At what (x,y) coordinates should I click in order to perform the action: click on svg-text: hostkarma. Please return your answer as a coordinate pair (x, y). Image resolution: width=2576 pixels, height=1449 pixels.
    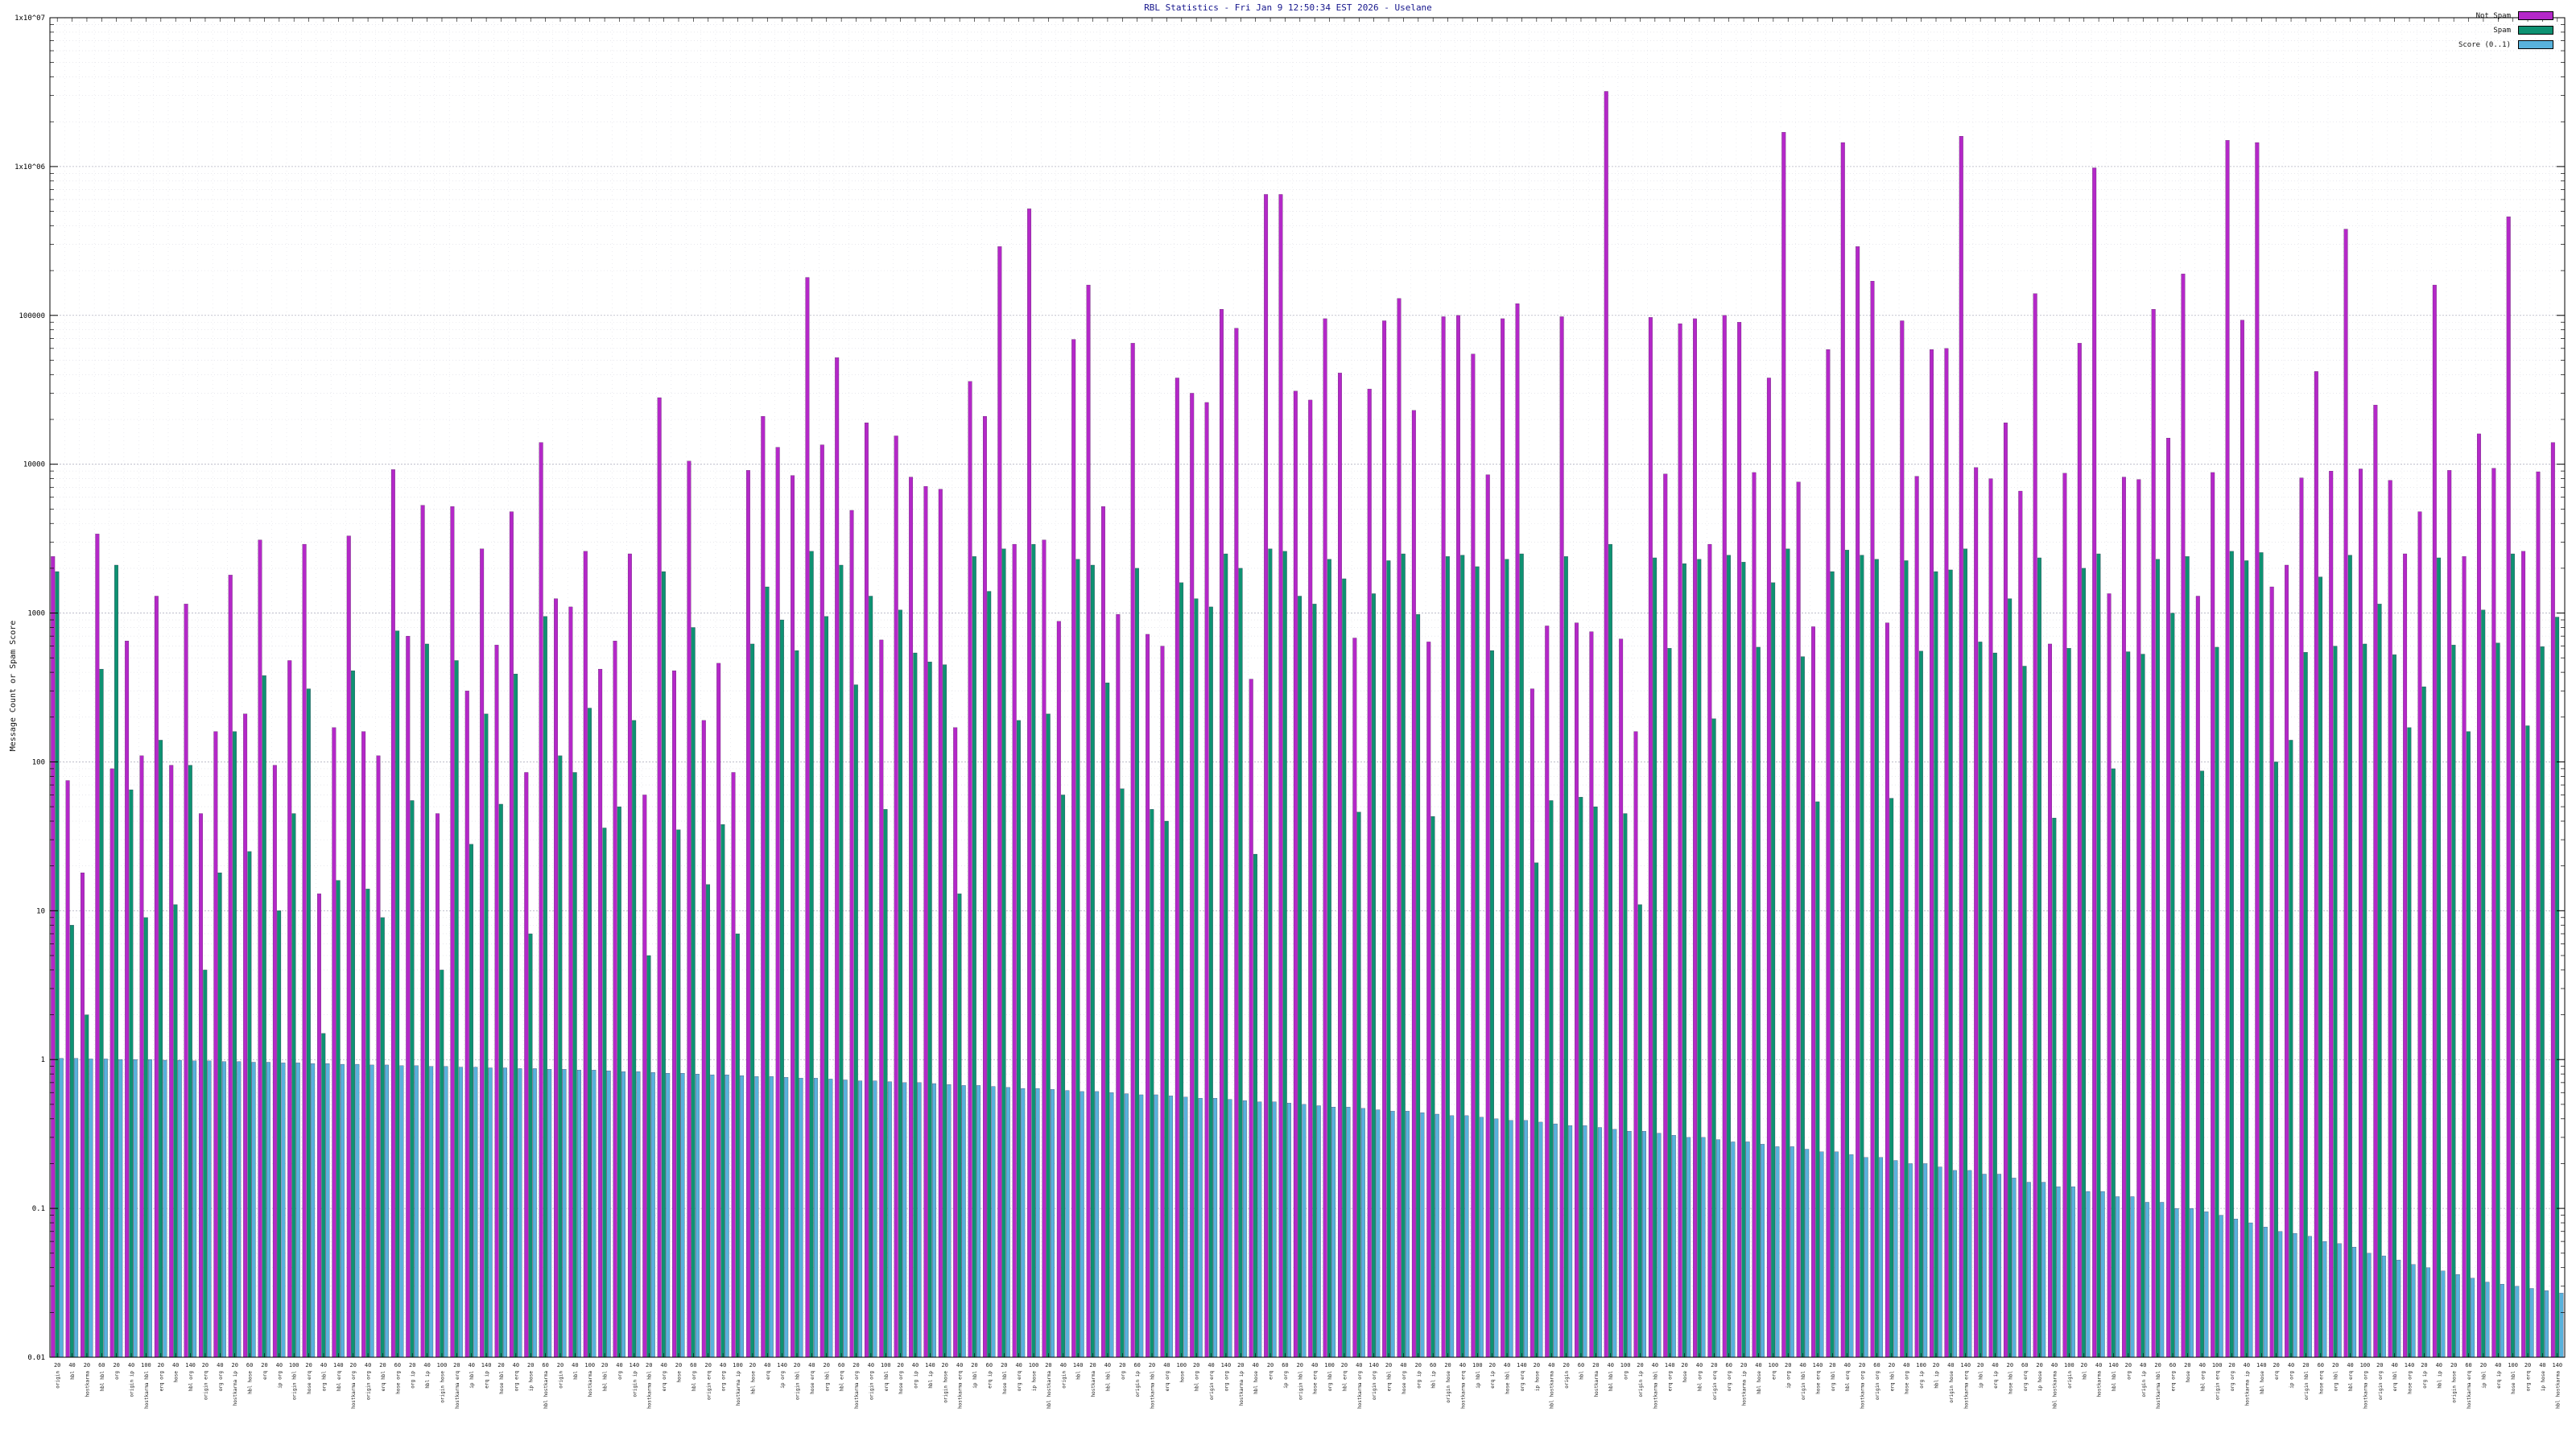
    Looking at the image, I should click on (87, 1384).